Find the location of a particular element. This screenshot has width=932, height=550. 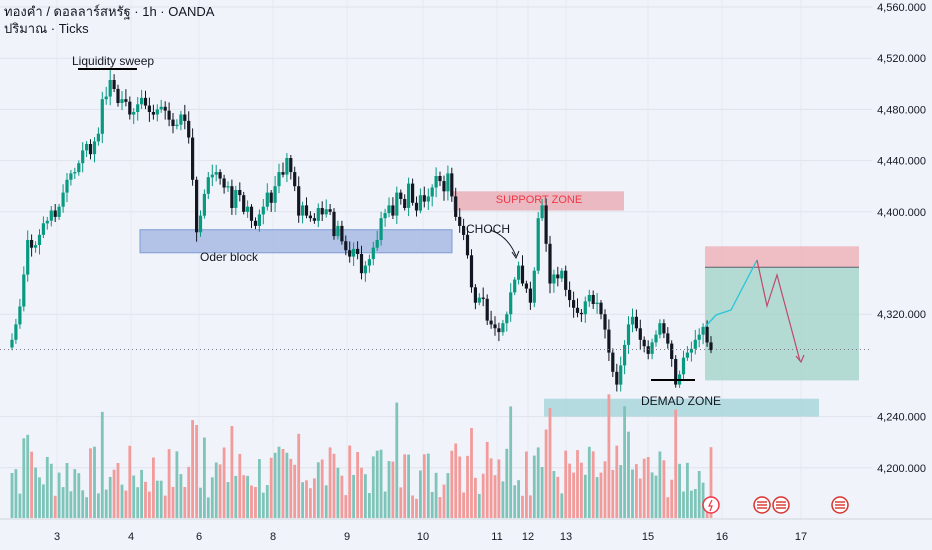

time-tick-label: 4 is located at coordinates (131, 537).